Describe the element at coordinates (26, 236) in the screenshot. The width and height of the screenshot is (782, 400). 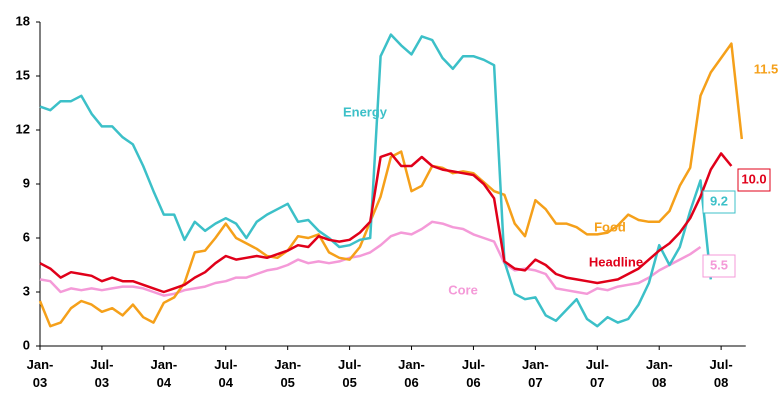
I see `y-tick-label: 6` at that location.